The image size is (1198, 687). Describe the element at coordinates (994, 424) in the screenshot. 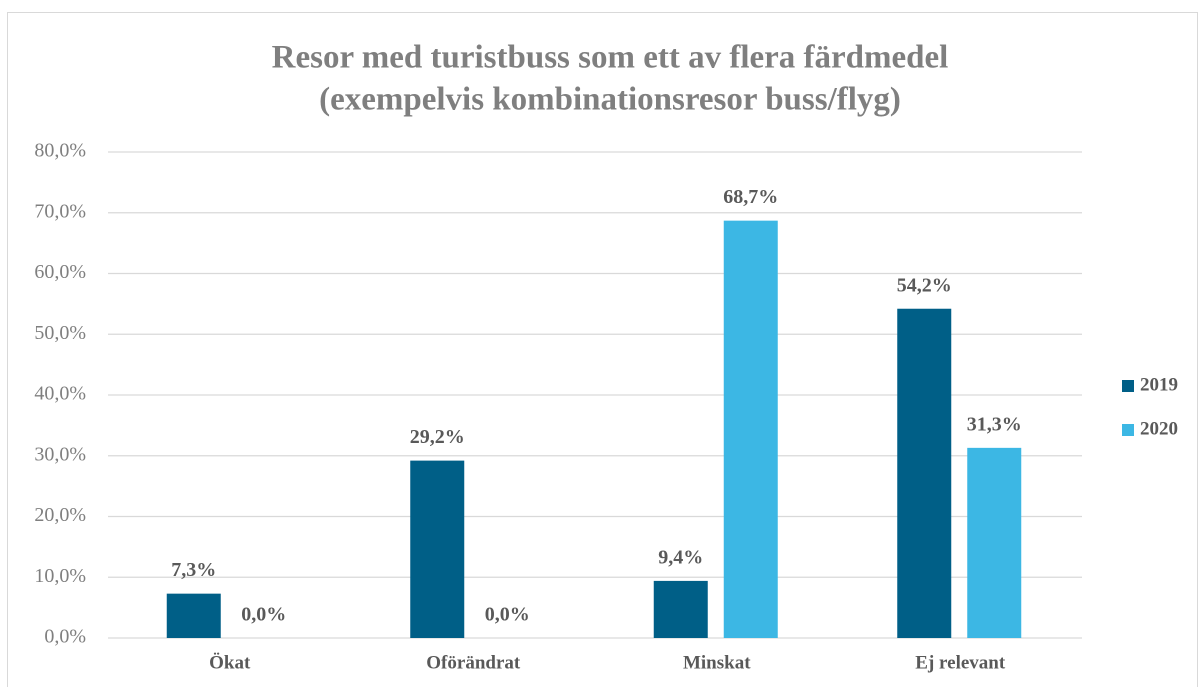

I see `data-label: 31,3%` at that location.